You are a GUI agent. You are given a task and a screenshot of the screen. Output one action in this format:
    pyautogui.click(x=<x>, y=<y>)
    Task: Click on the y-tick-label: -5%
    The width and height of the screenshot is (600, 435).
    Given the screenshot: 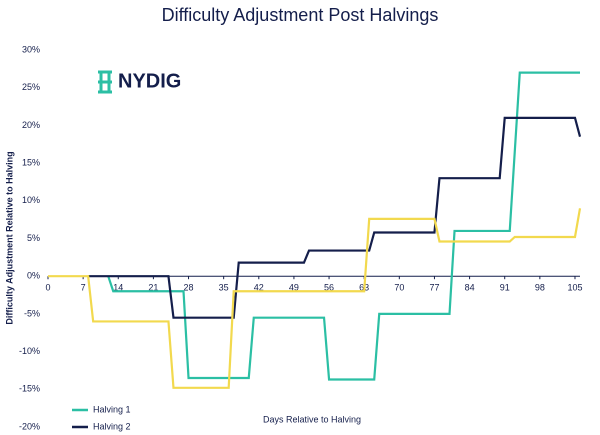 What is the action you would take?
    pyautogui.click(x=32, y=313)
    